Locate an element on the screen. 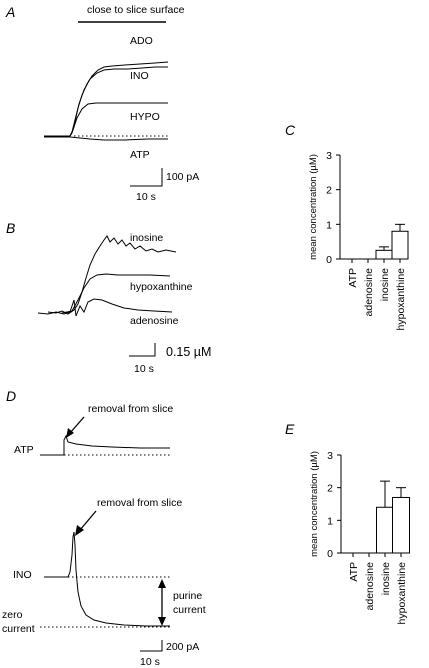 The width and height of the screenshot is (429, 668). panel-d-purine-arrow-bottom is located at coordinates (162, 621).